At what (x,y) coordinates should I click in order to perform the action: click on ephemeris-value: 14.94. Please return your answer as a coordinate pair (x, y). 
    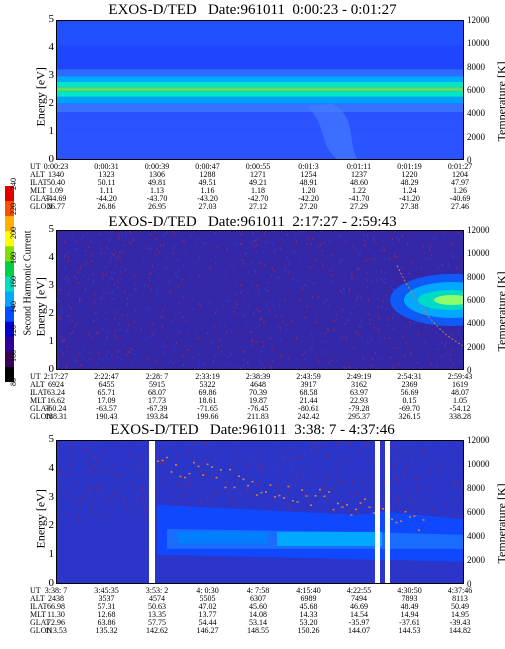
    Looking at the image, I should click on (409, 614).